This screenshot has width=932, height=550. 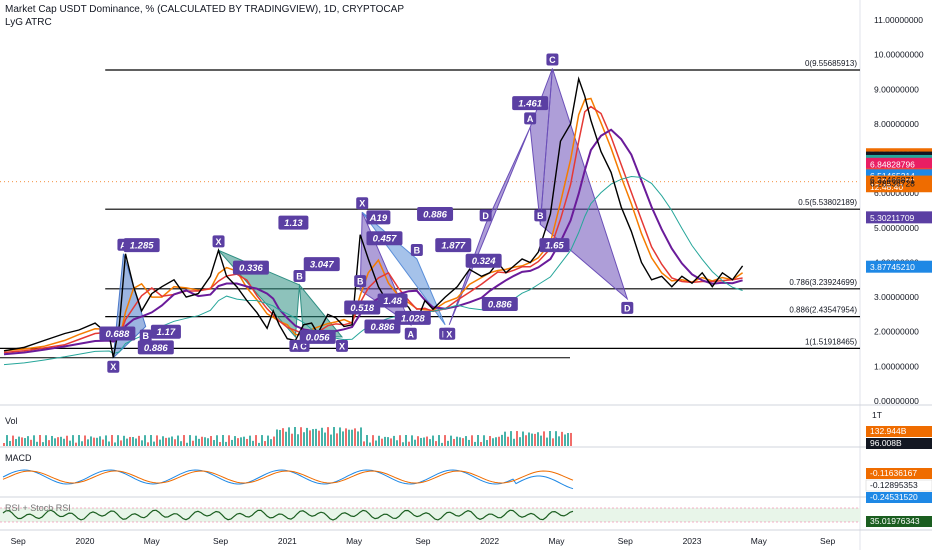 What do you see at coordinates (152, 541) in the screenshot?
I see `x-tick-label: May` at bounding box center [152, 541].